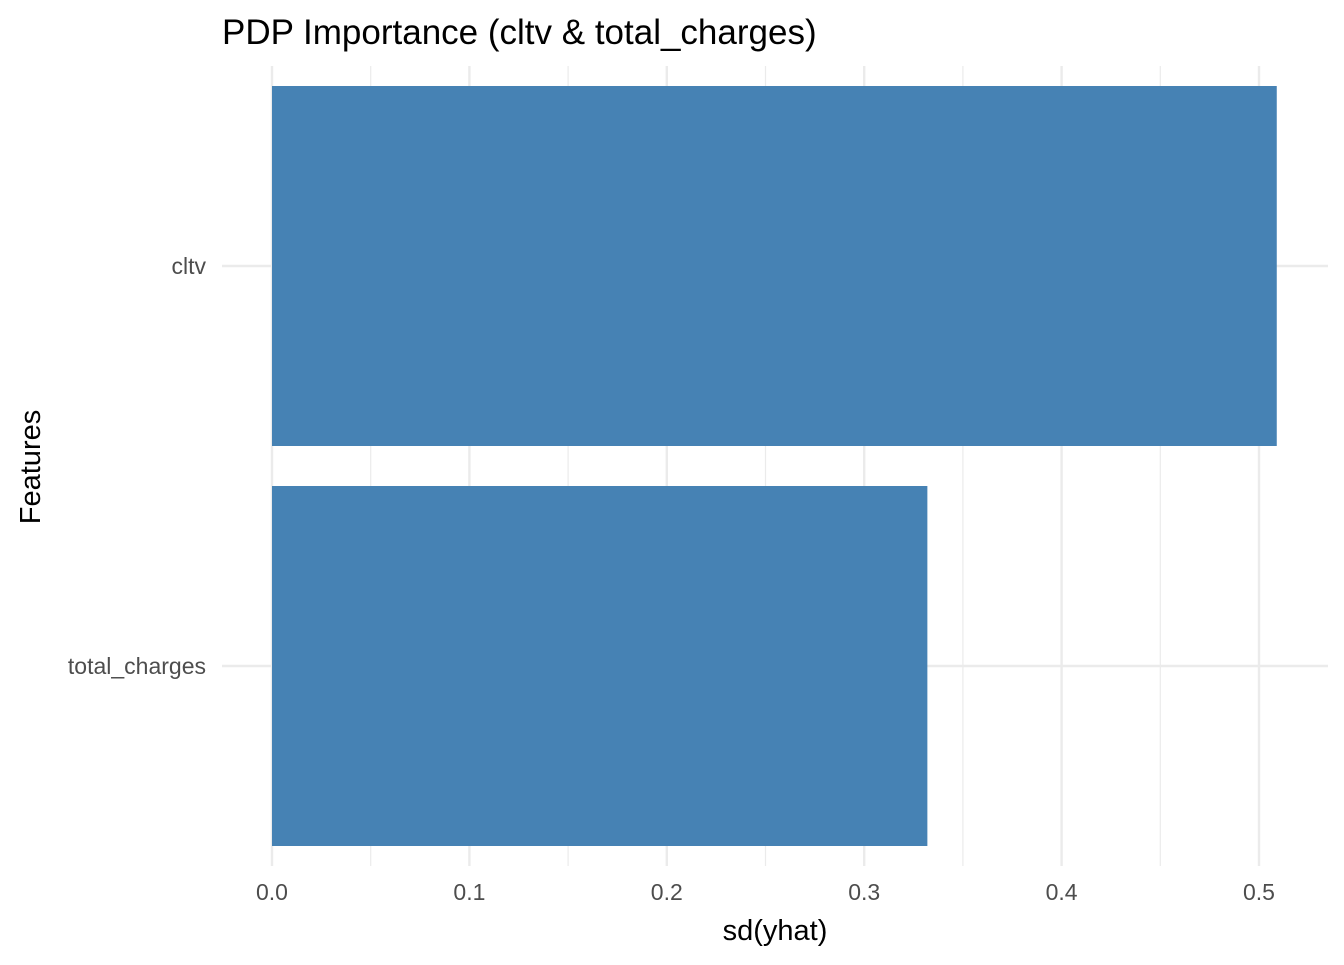 The width and height of the screenshot is (1344, 965). Describe the element at coordinates (864, 892) in the screenshot. I see `x-tick-label: 0.3` at that location.